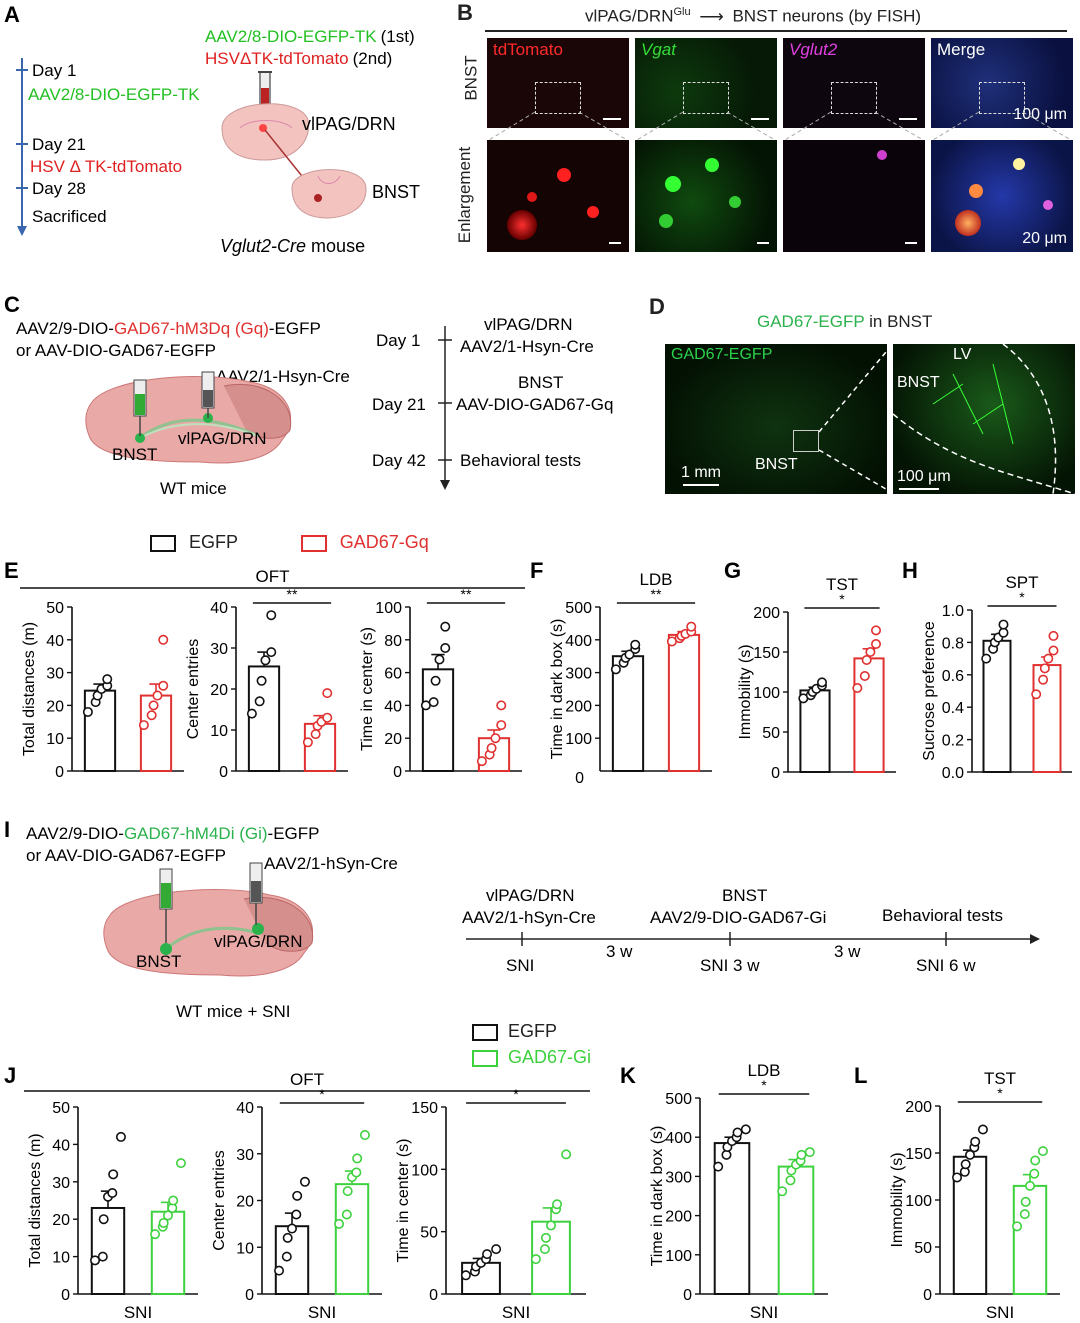 This screenshot has width=1080, height=1323. What do you see at coordinates (266, 683) in the screenshot?
I see `chart-E2: 0 10 20 30 40 Center entries **` at bounding box center [266, 683].